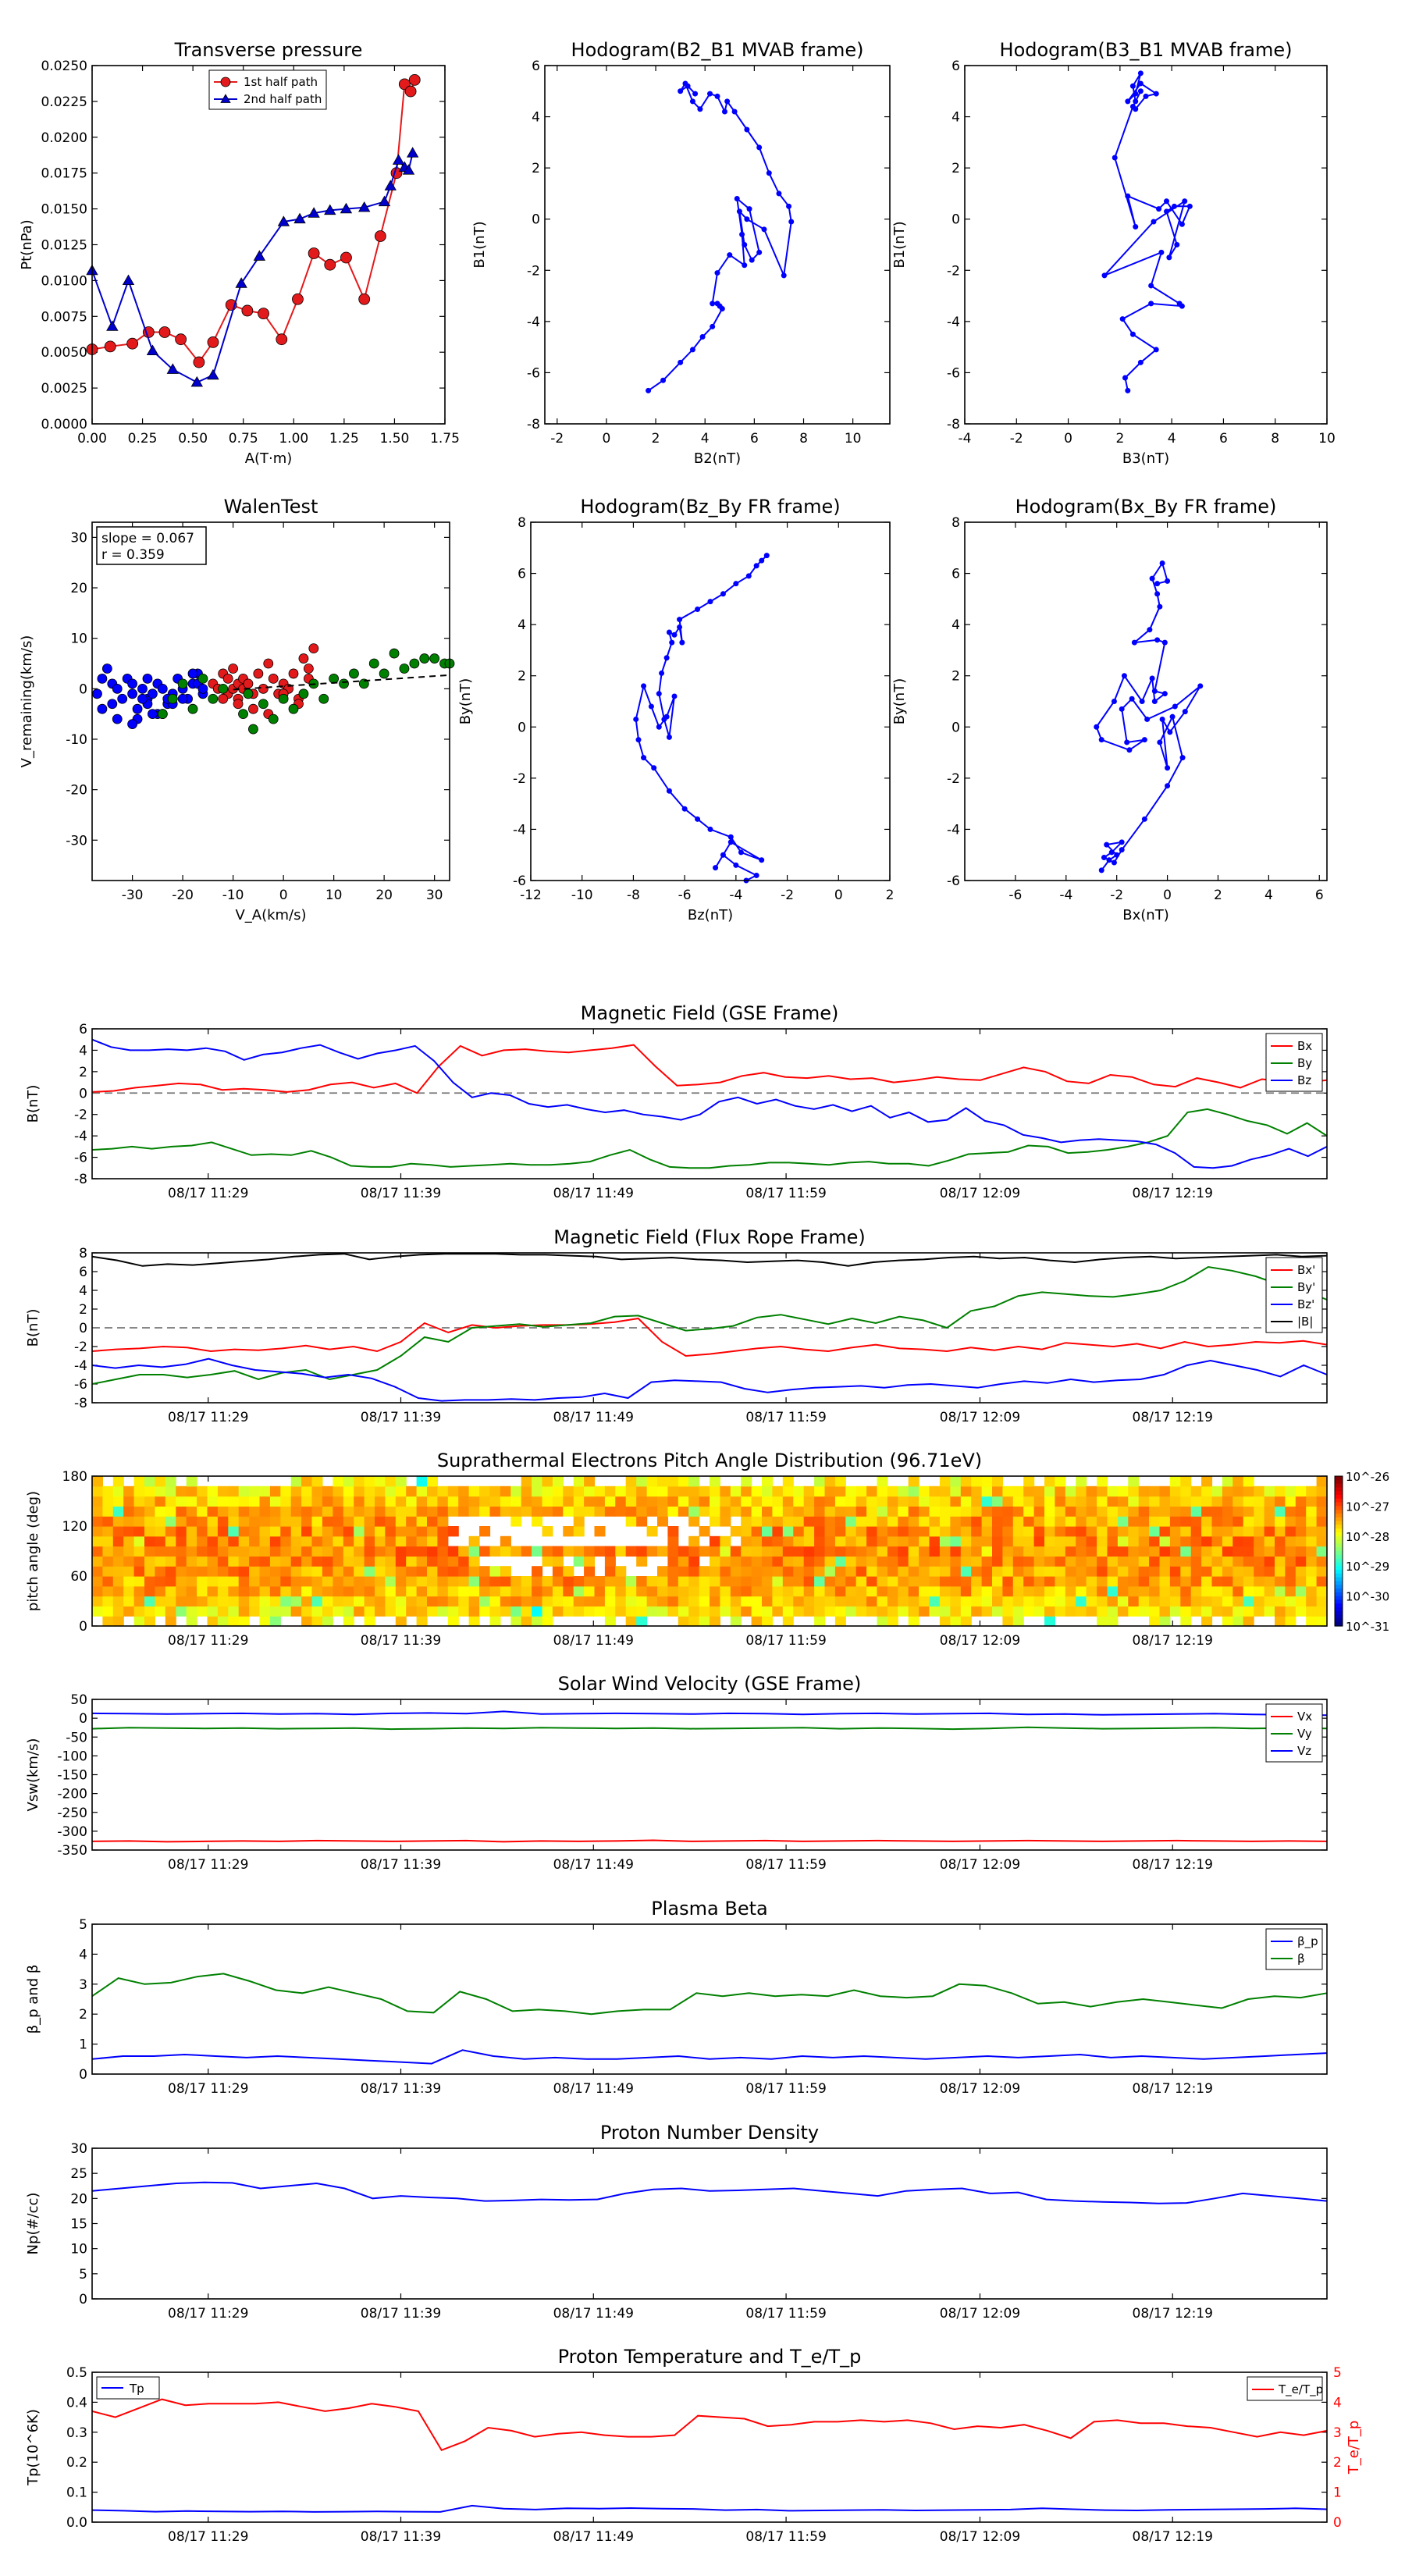 The width and height of the screenshot is (1405, 2576). I want to click on y-tick-label: 180, so click(74, 1477).